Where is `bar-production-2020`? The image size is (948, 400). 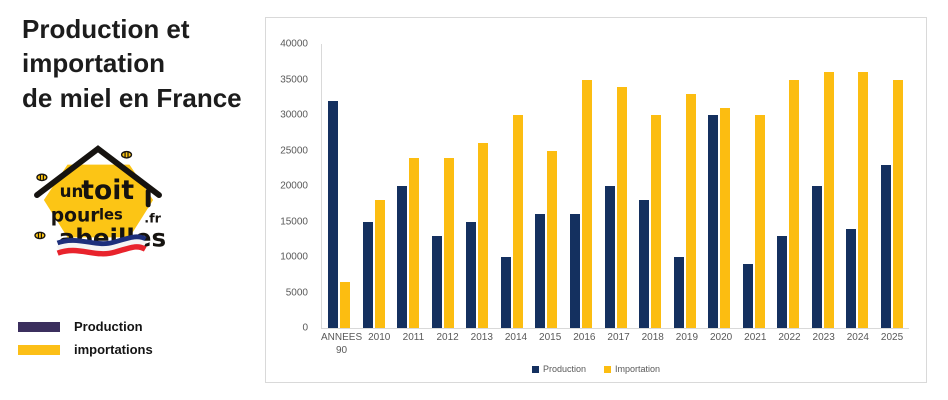 bar-production-2020 is located at coordinates (713, 221).